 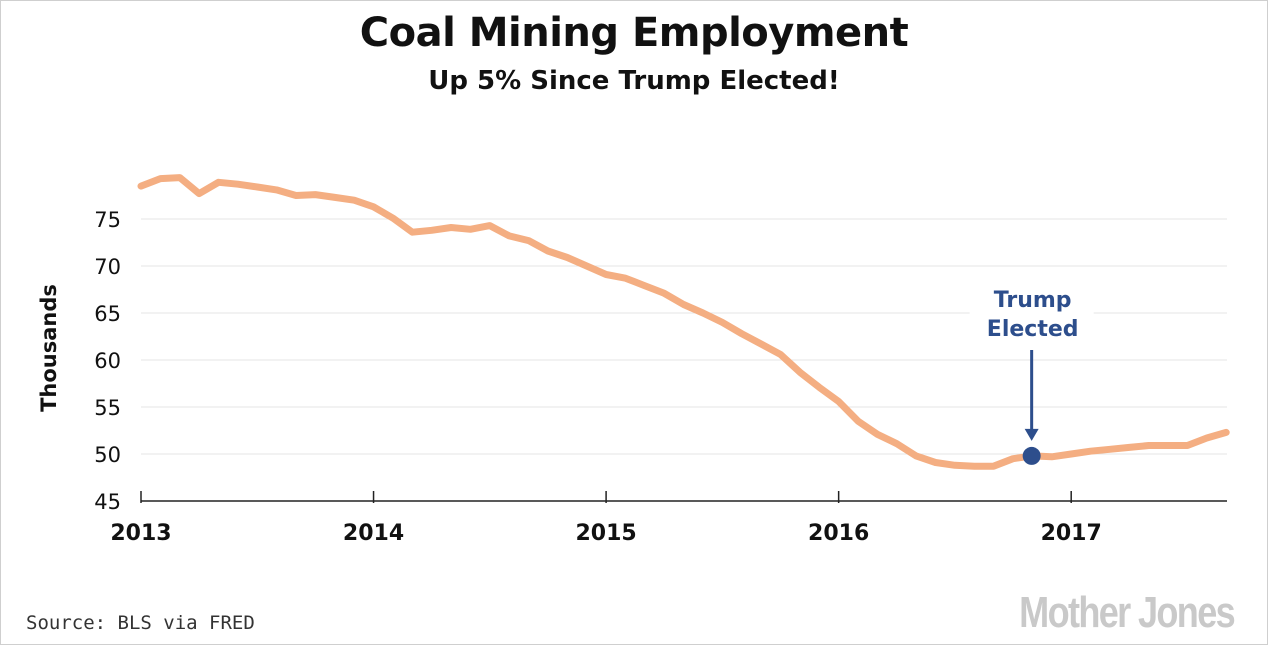 I want to click on chart-subtitle: Up 5% Since Trump Elected!, so click(x=634, y=81).